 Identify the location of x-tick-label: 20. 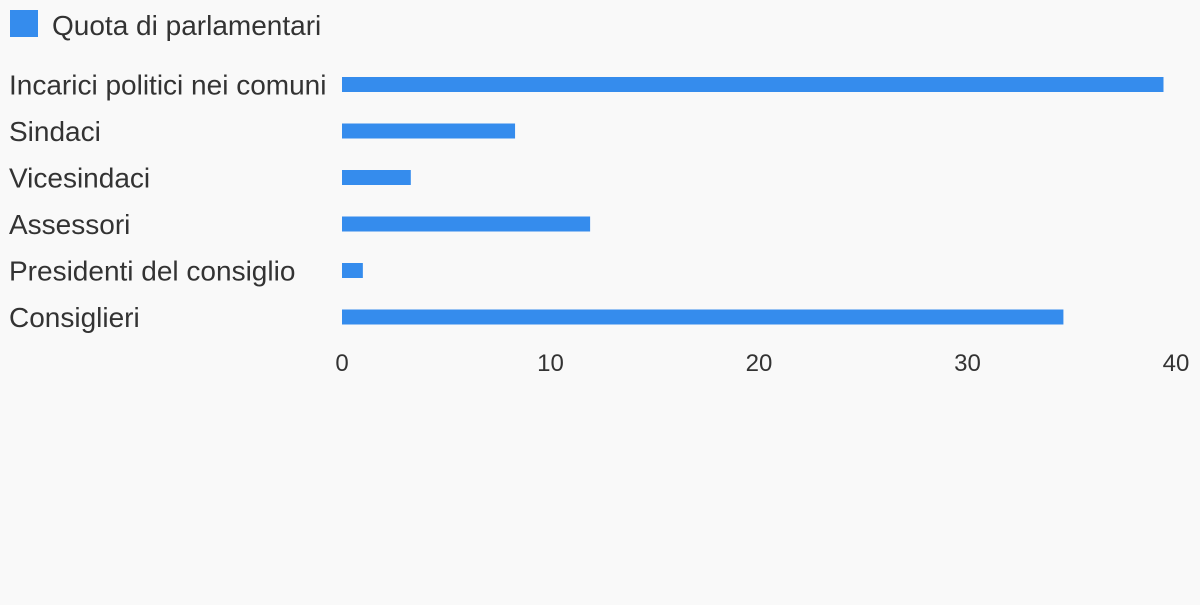
(759, 363).